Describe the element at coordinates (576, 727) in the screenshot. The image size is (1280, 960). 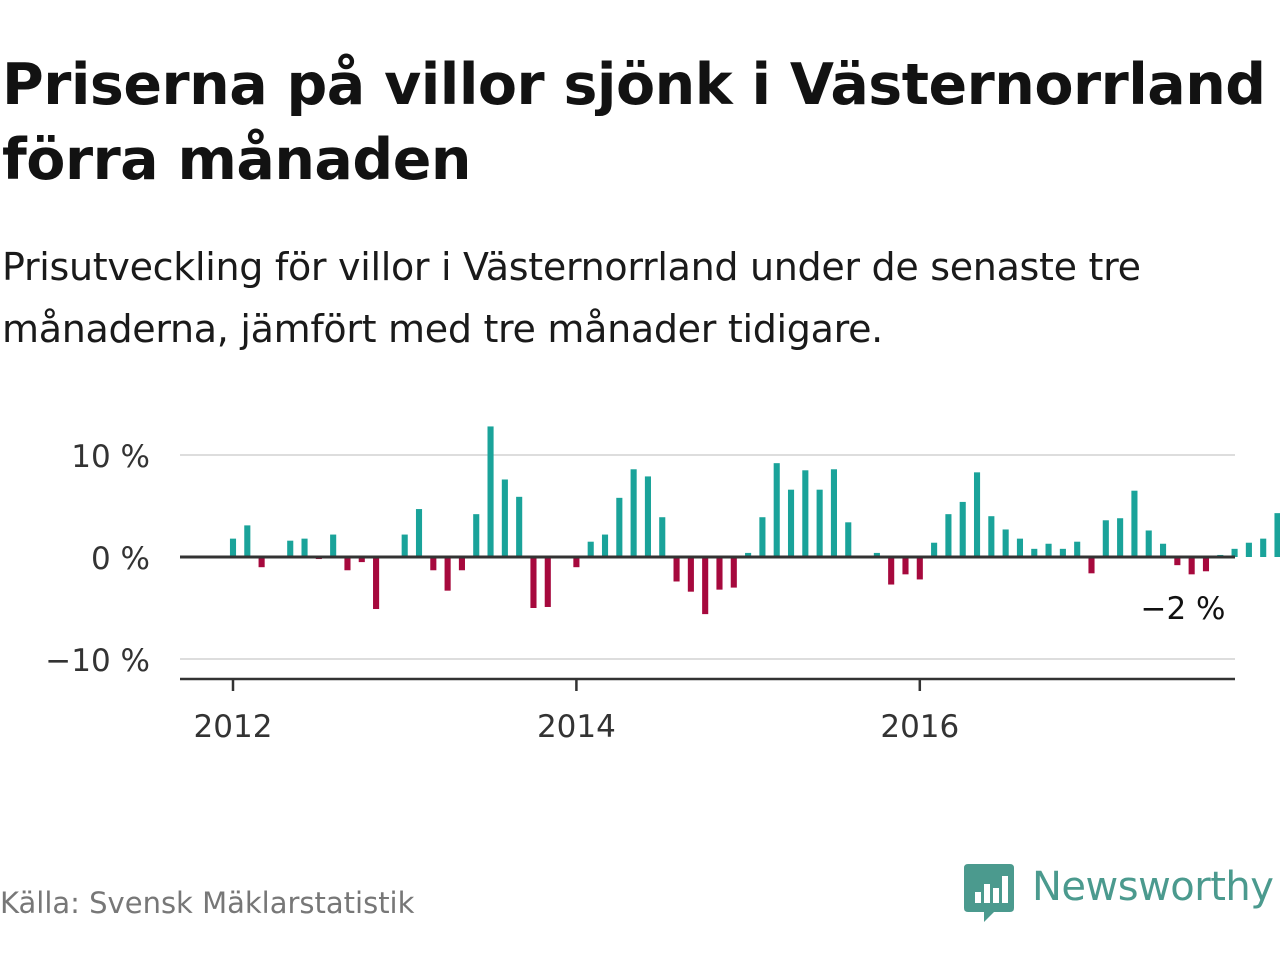
I see `x-tick-label: 2014` at that location.